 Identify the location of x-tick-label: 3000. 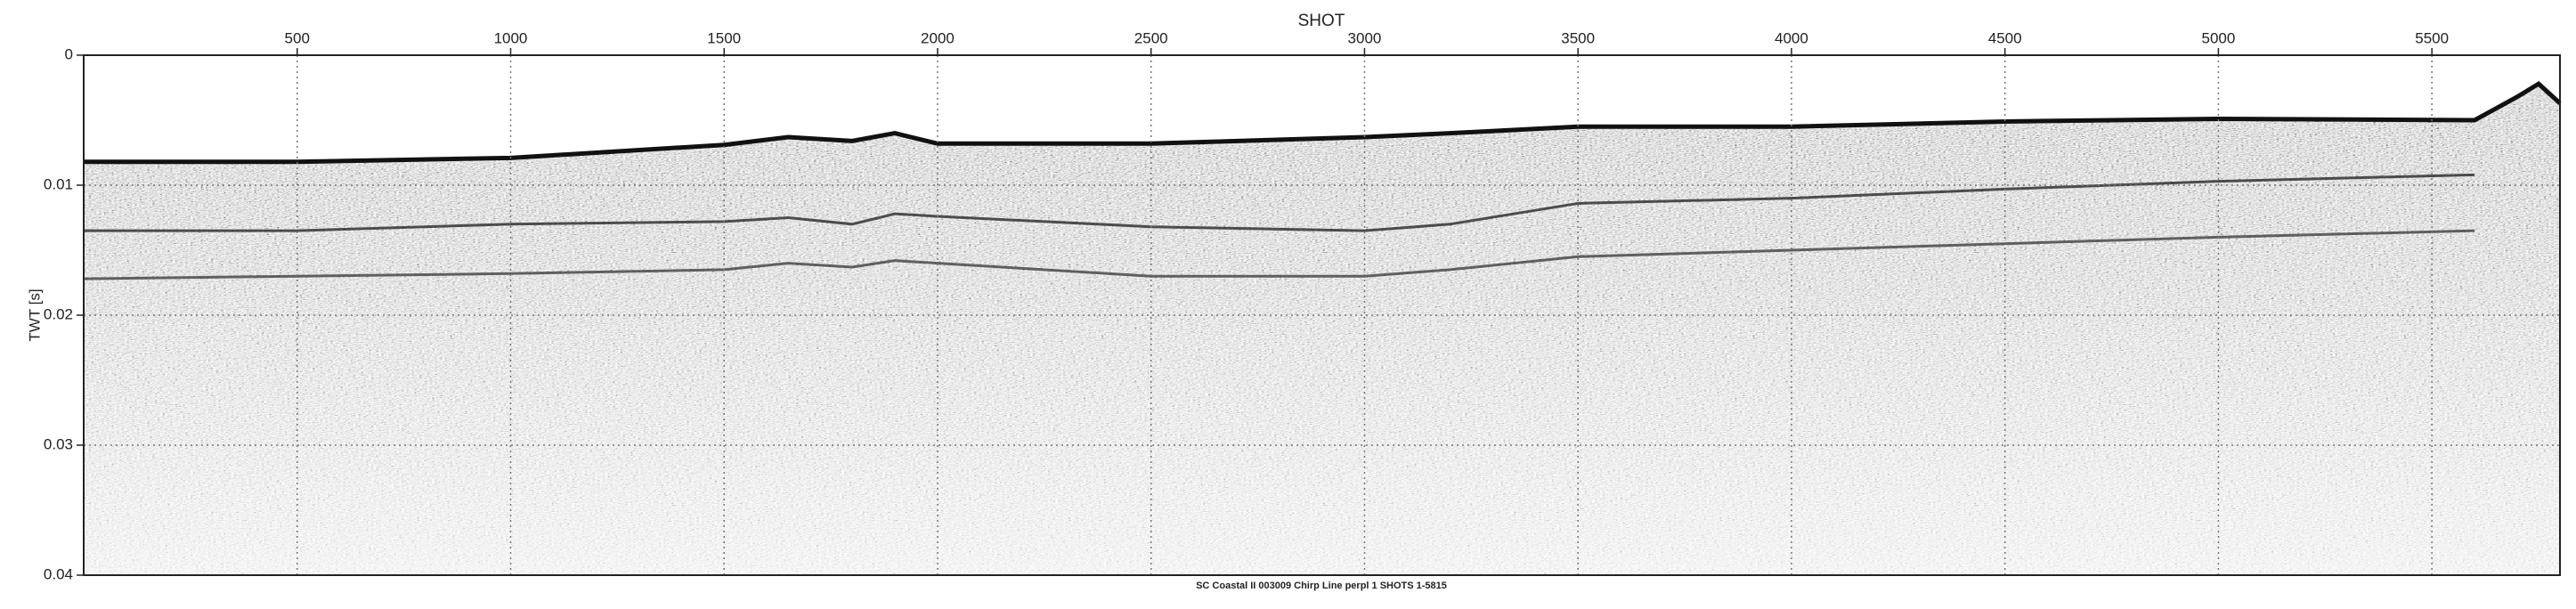
(1365, 37).